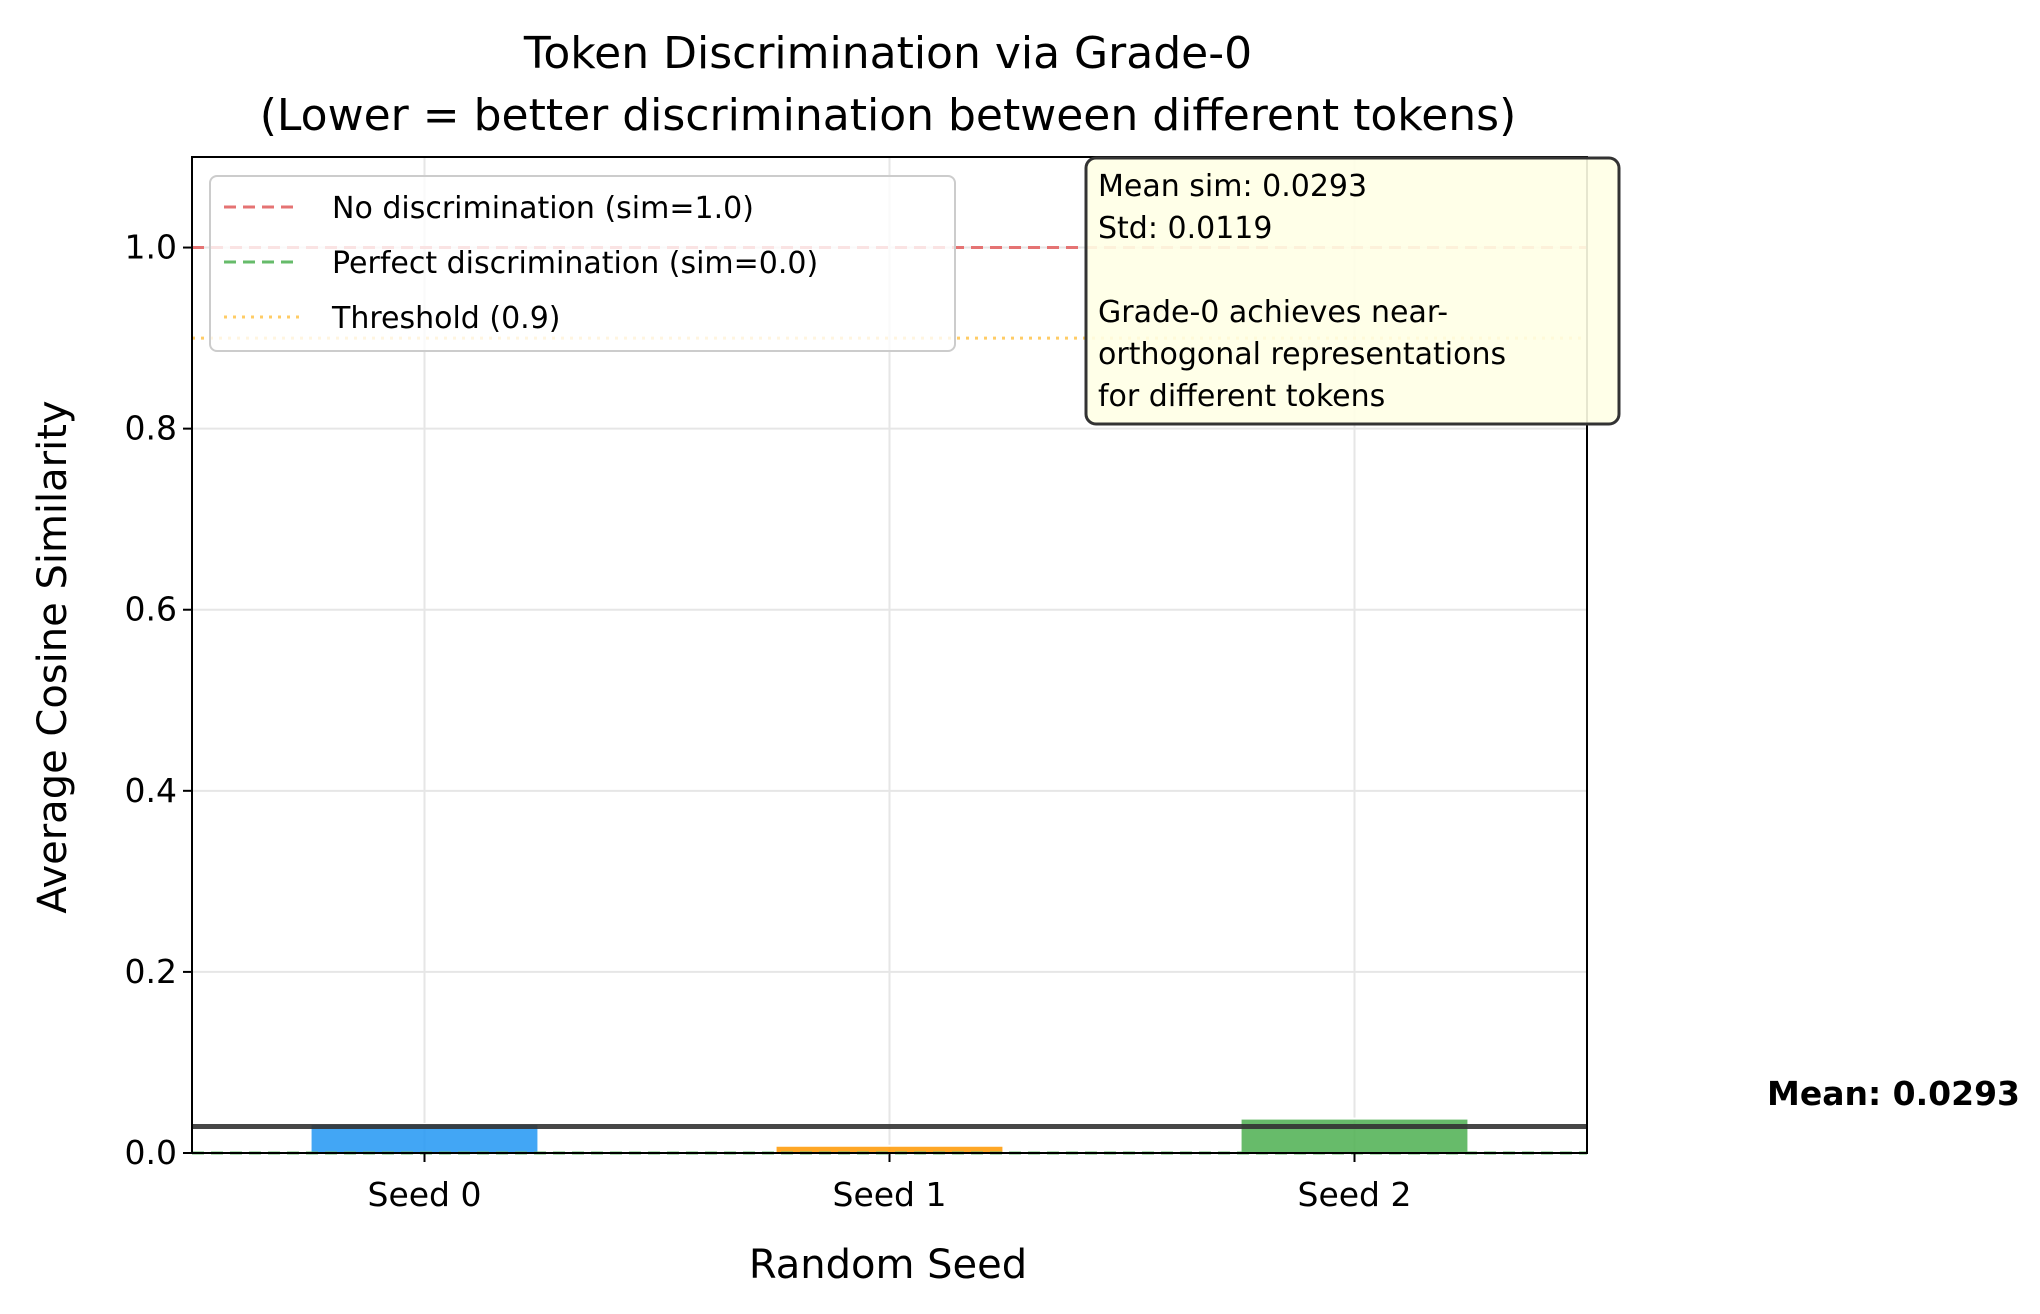  I want to click on x-axis-label: Random Seed, so click(888, 1265).